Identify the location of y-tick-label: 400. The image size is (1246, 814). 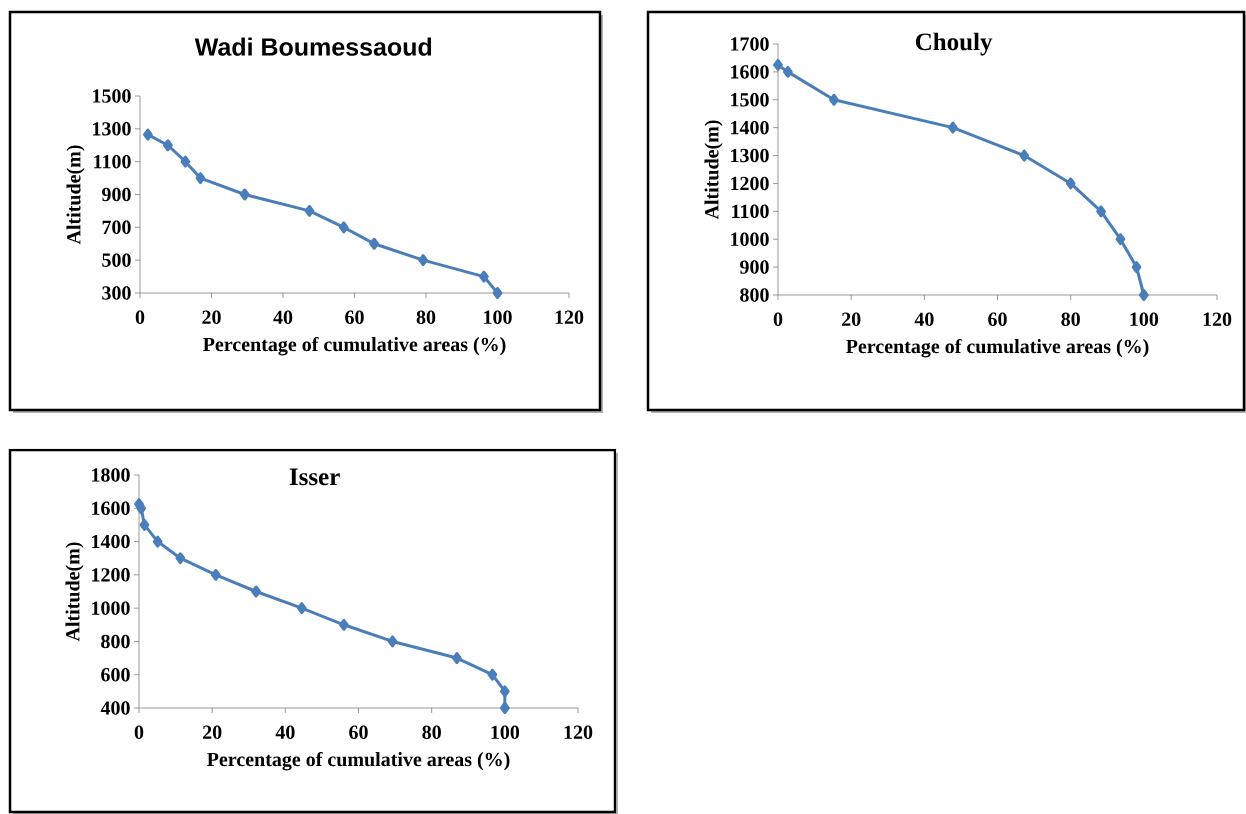
(115, 708).